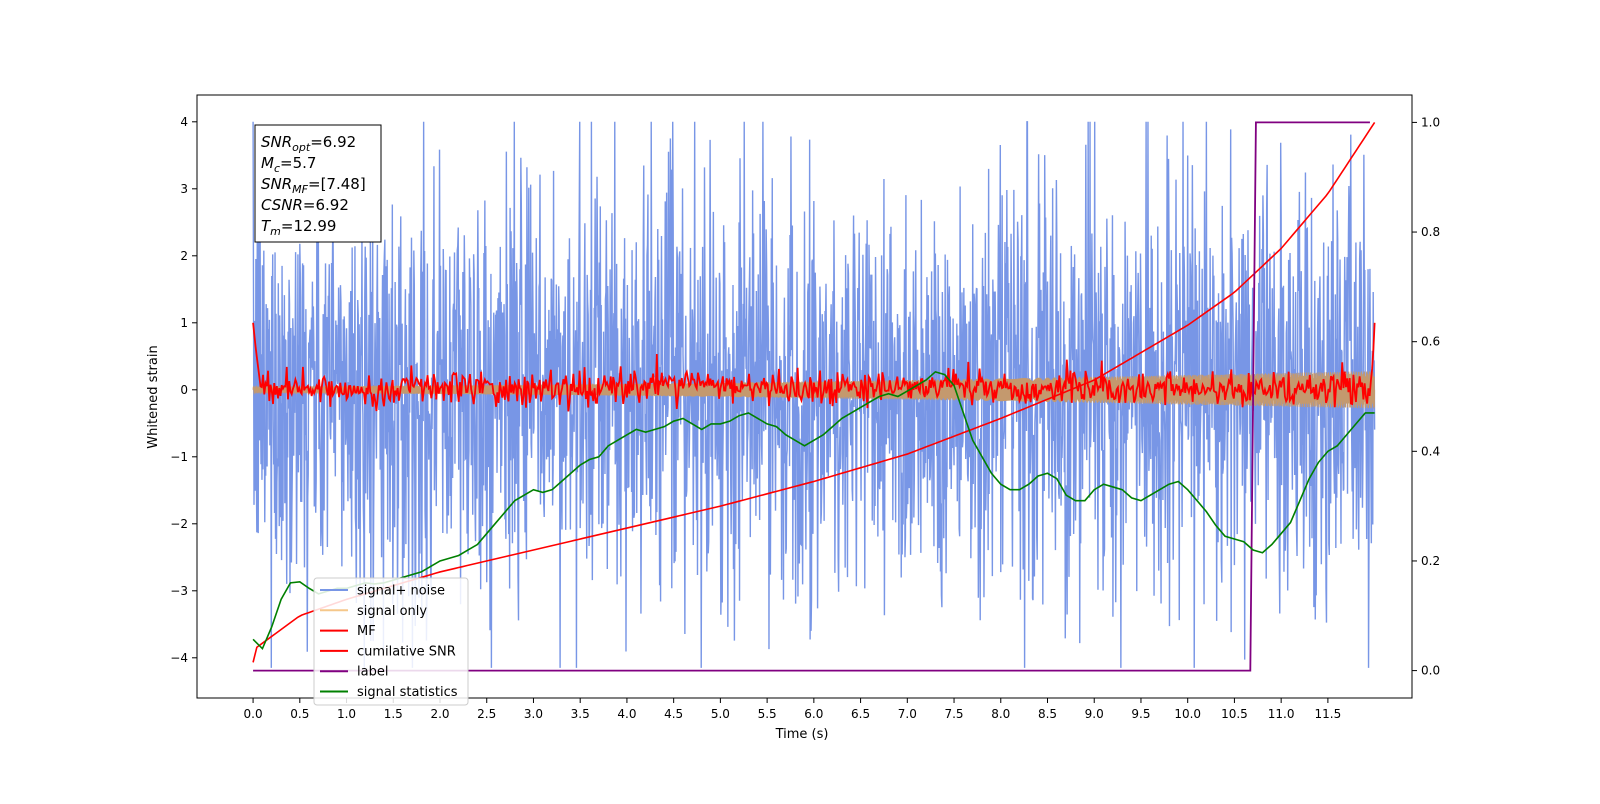  What do you see at coordinates (313, 185) in the screenshot?
I see `annotation-line: SNRMF=[7.48]` at bounding box center [313, 185].